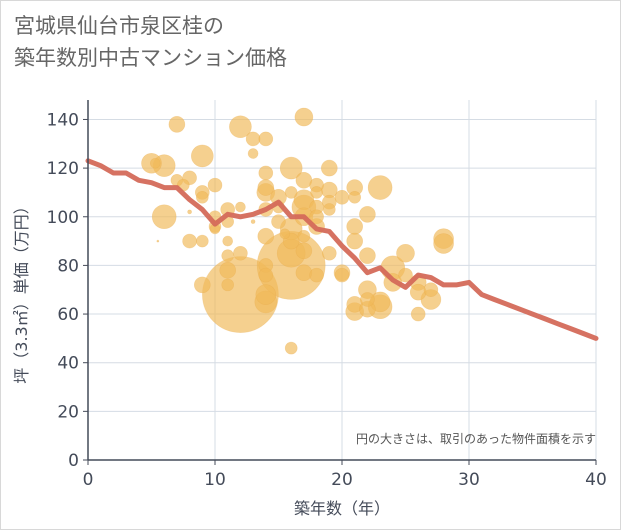 This screenshot has height=530, width=621. Describe the element at coordinates (68, 412) in the screenshot. I see `y-tick-label: 20` at that location.